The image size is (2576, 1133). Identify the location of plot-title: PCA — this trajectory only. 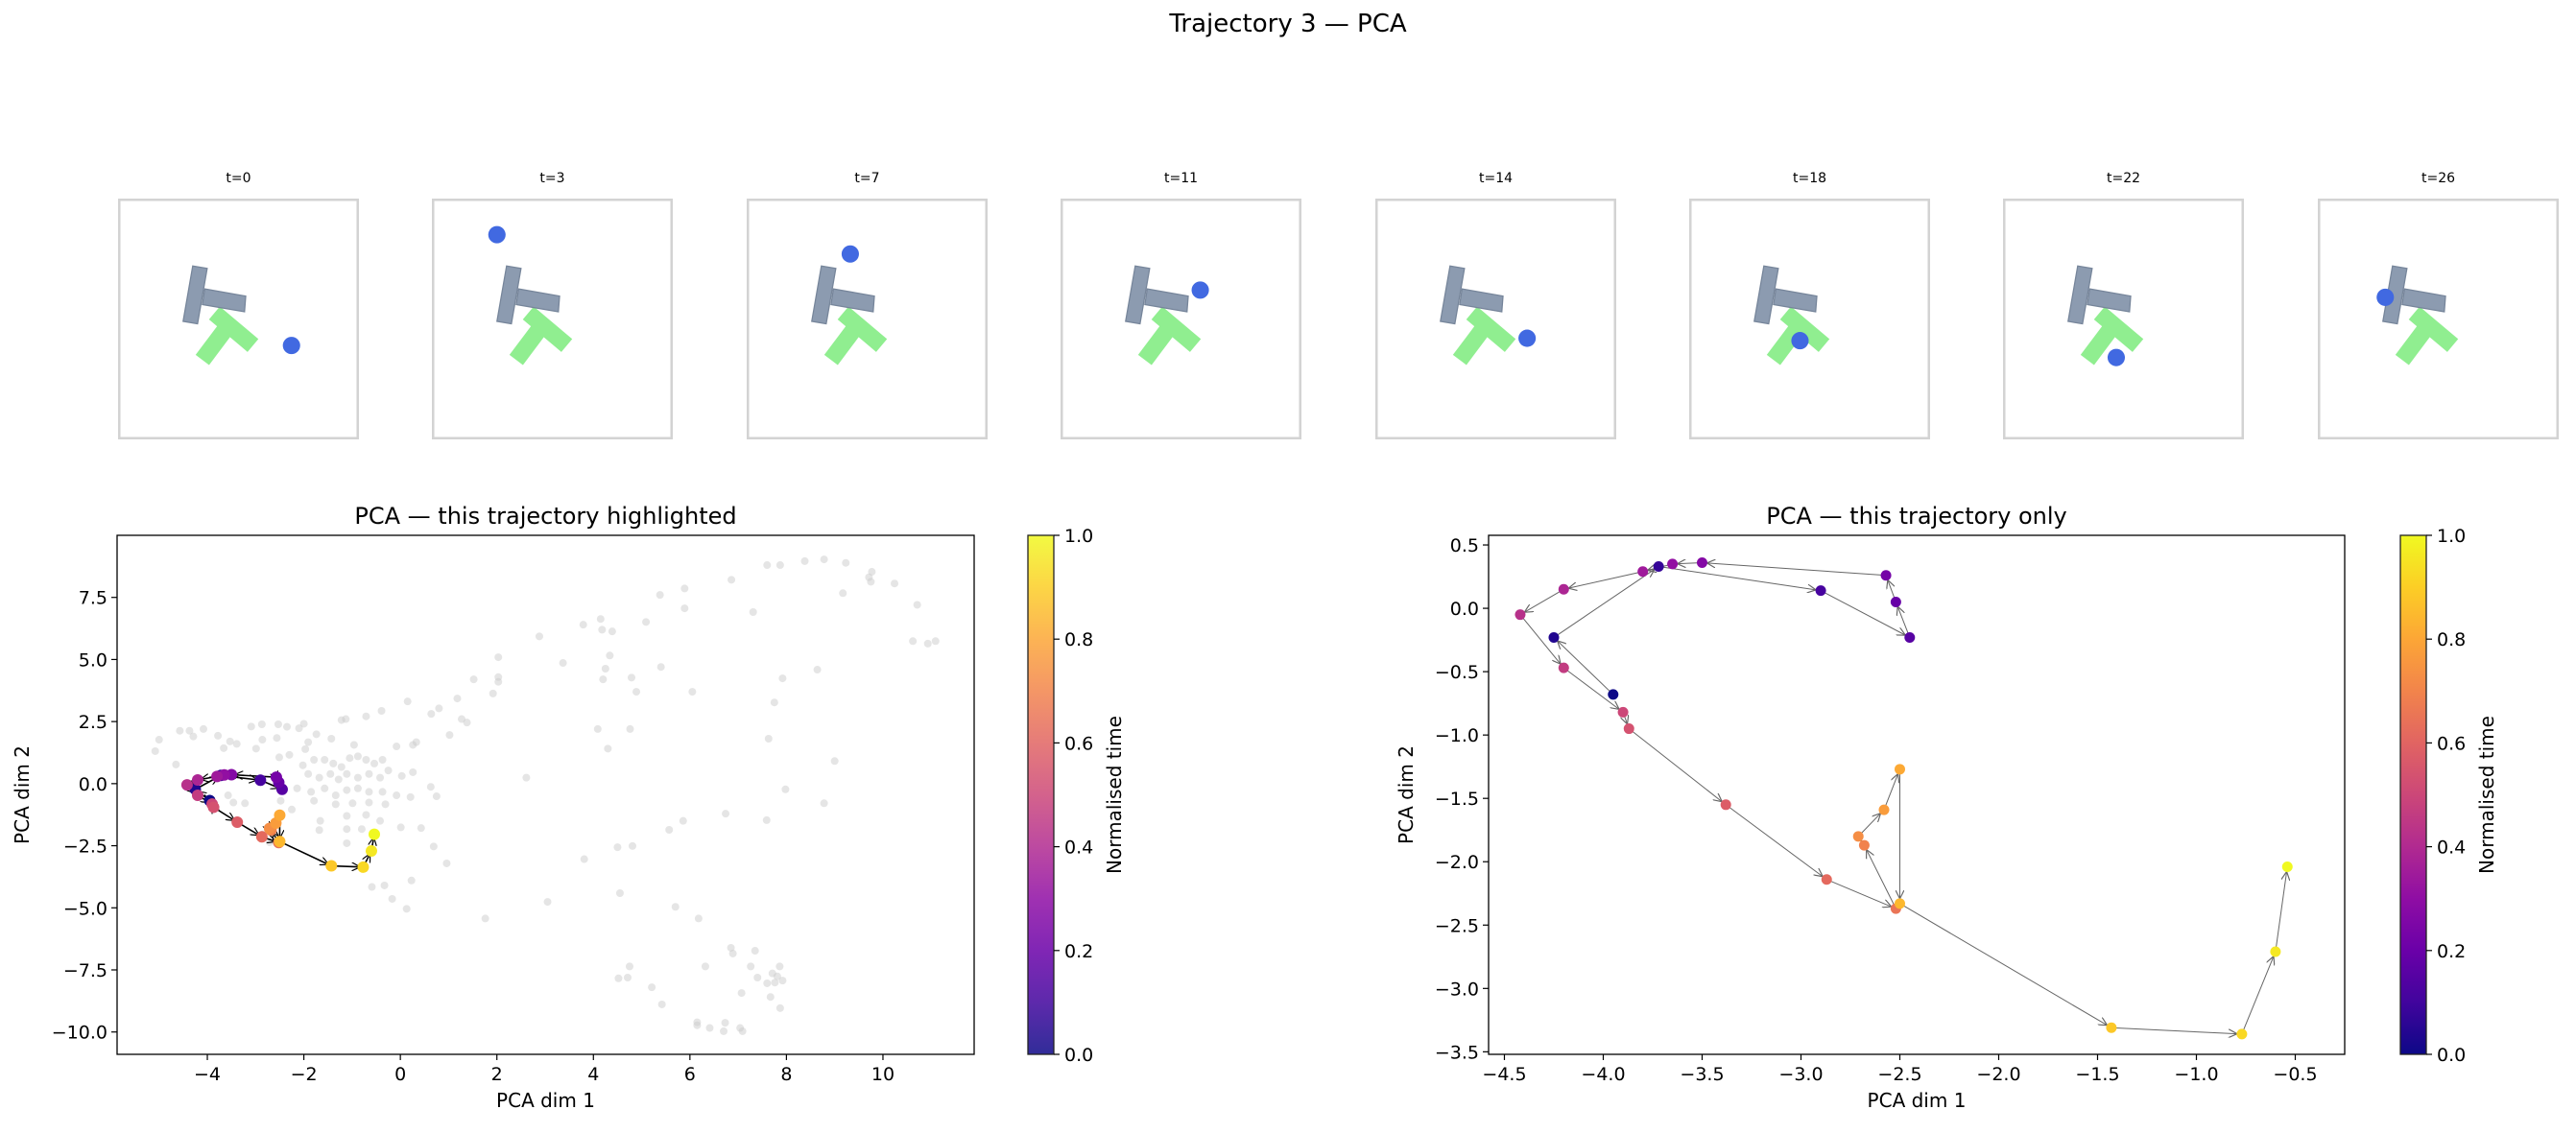
(1916, 516).